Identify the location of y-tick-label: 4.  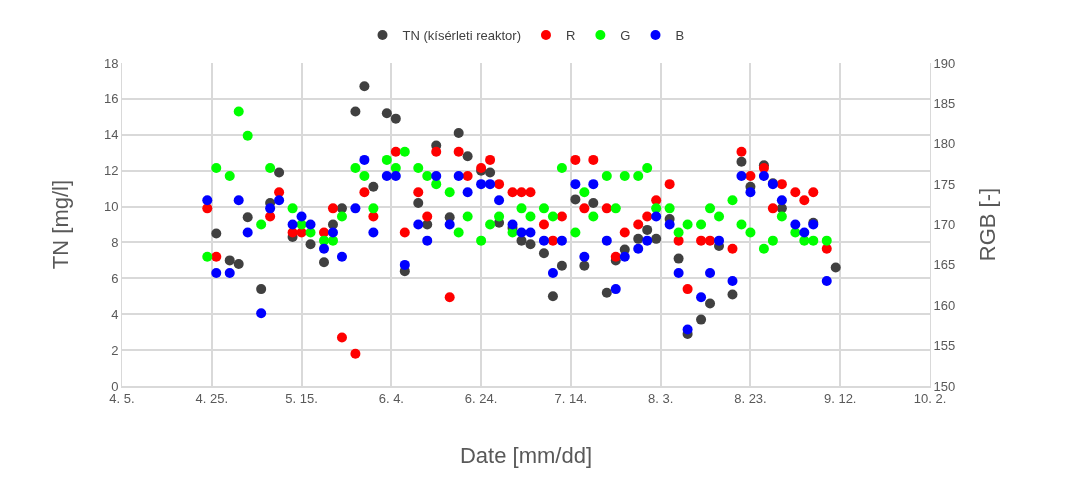
(115, 314).